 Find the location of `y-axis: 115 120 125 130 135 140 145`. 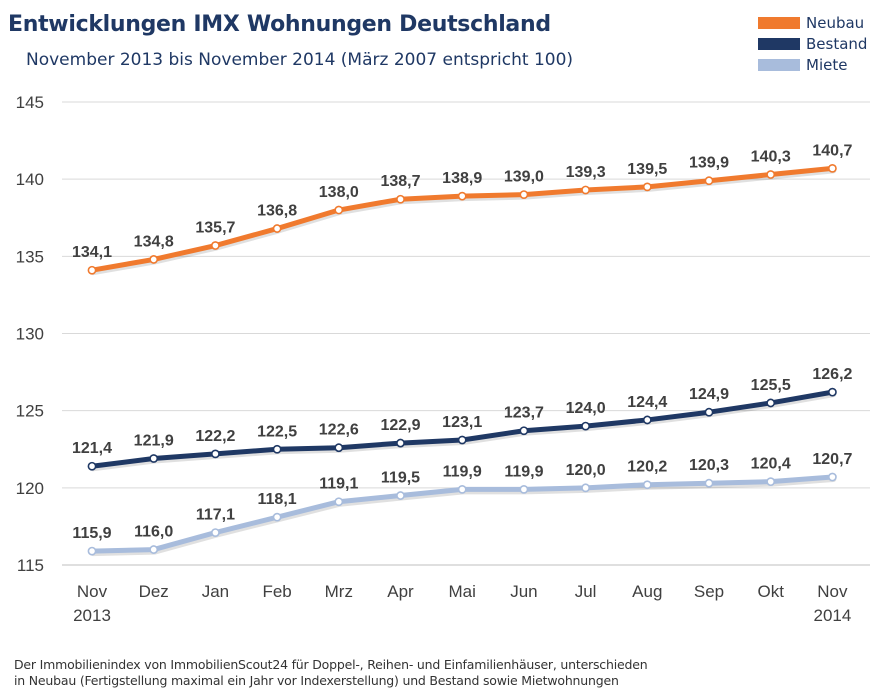

y-axis: 115 120 125 130 135 140 145 is located at coordinates (30, 334).